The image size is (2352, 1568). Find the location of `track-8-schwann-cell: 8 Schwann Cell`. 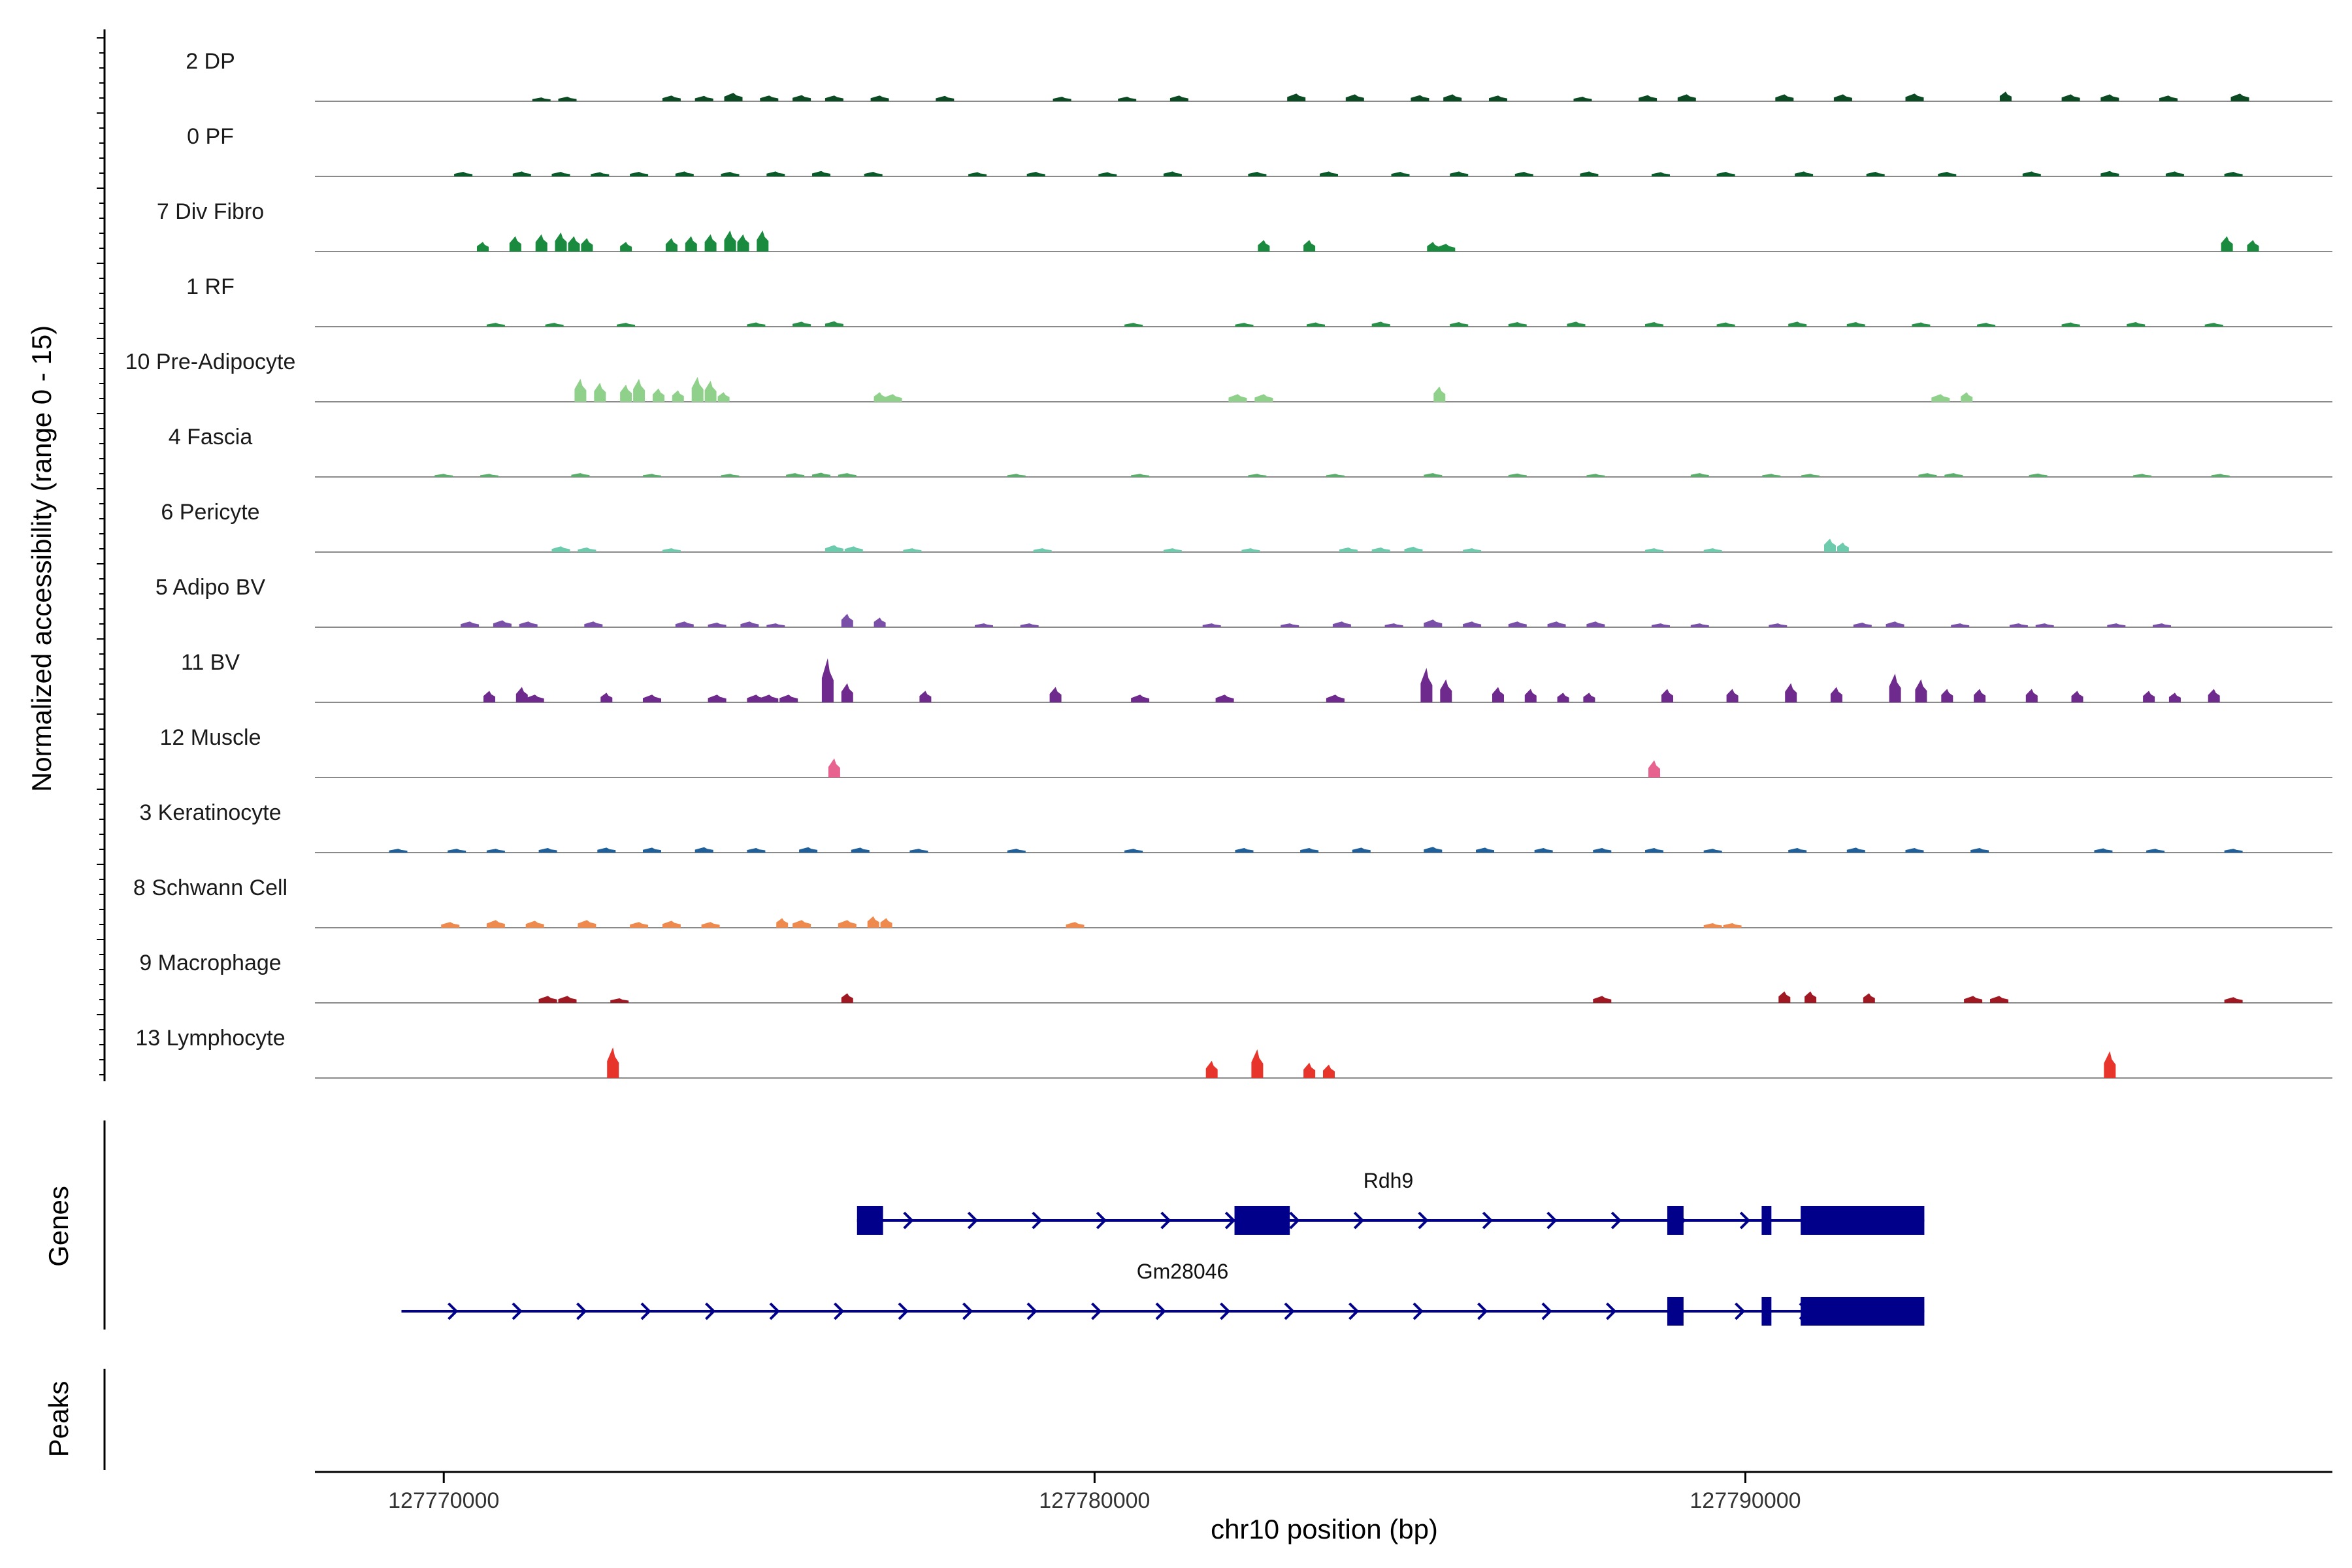

track-8-schwann-cell: 8 Schwann Cell is located at coordinates (1232, 901).